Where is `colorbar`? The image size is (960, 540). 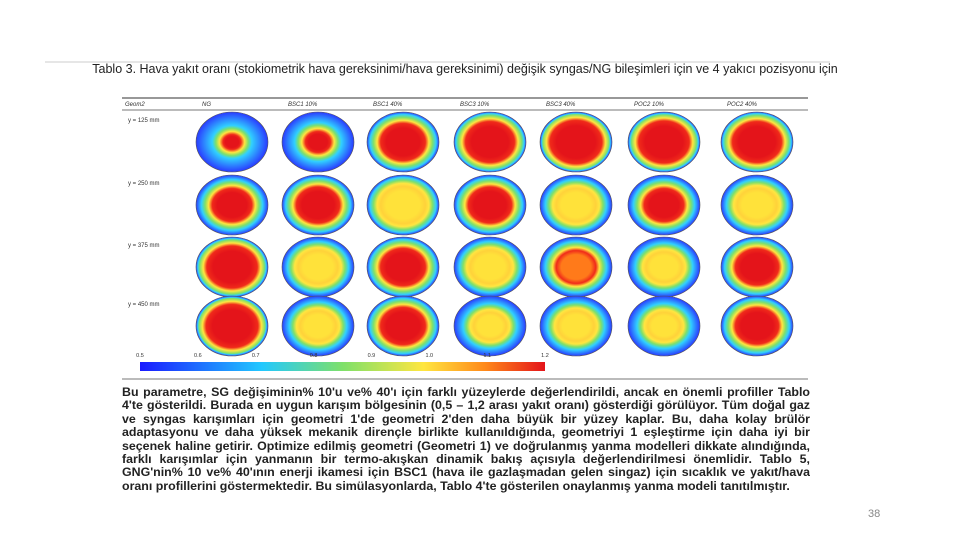
colorbar is located at coordinates (342, 366).